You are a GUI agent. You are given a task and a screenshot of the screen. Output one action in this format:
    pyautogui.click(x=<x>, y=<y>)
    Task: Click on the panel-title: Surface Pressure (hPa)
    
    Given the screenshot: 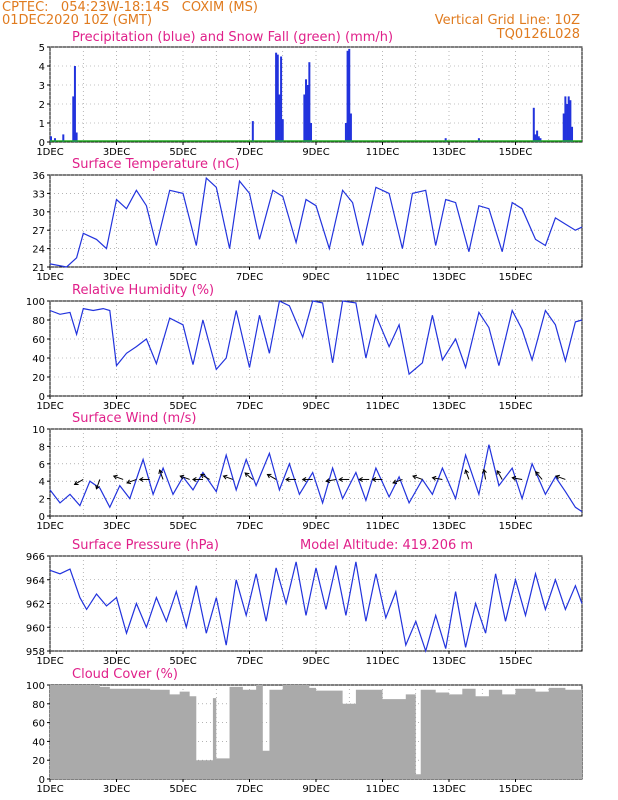 What is the action you would take?
    pyautogui.click(x=145, y=545)
    